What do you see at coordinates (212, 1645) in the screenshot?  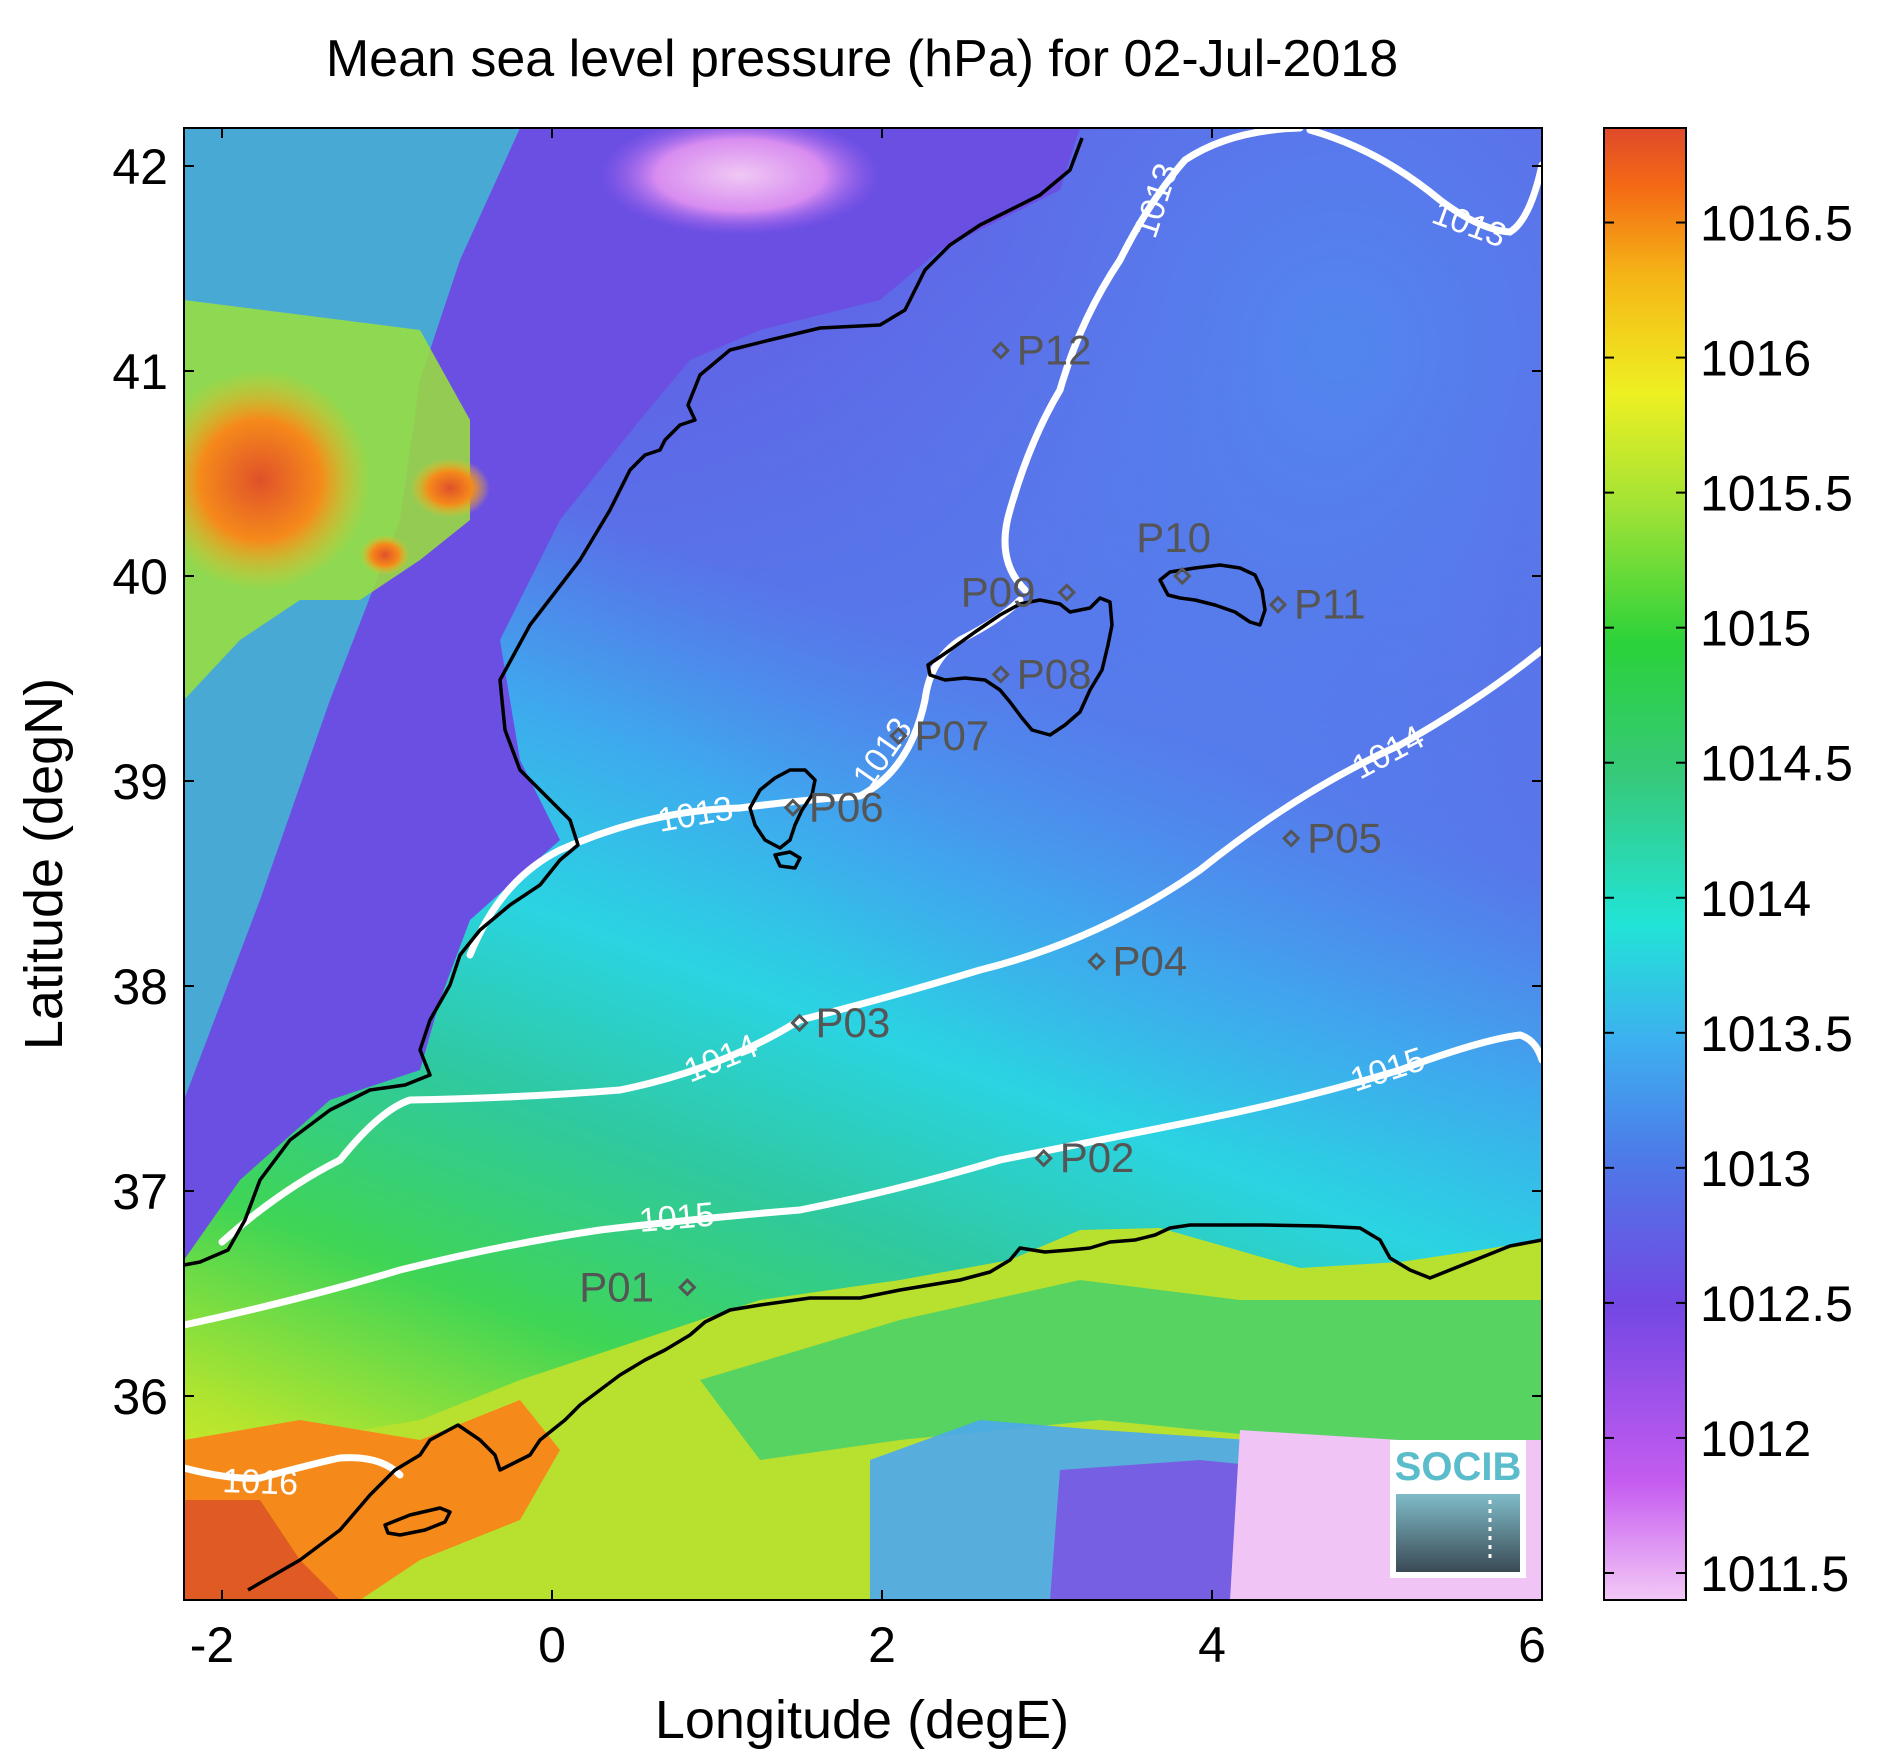 I see `x-tick-label: -2` at bounding box center [212, 1645].